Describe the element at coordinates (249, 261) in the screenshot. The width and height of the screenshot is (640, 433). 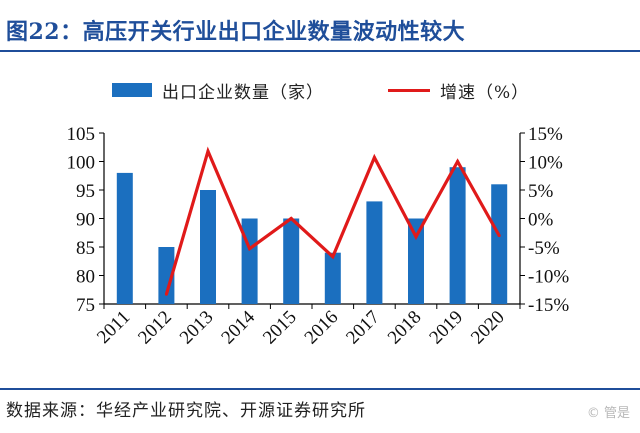
I see `bar-2014` at that location.